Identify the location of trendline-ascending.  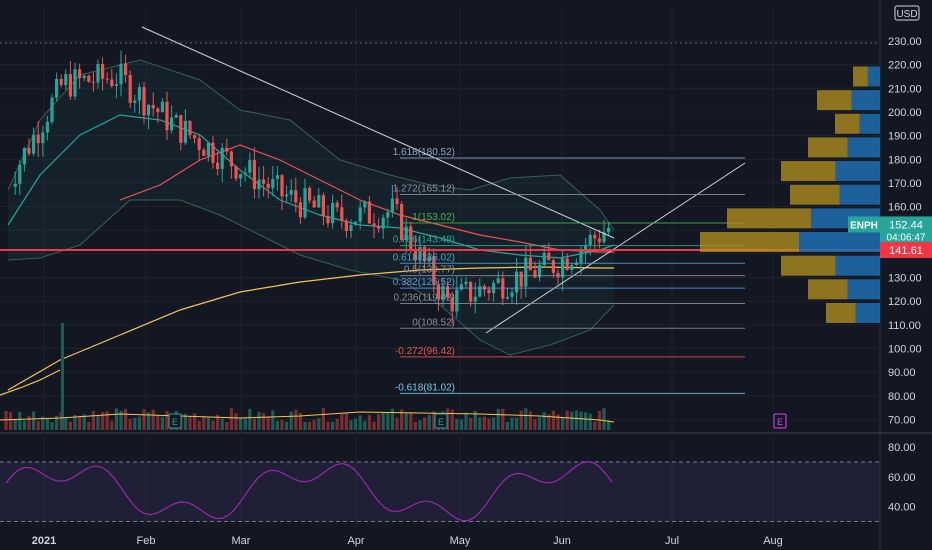
(615, 248).